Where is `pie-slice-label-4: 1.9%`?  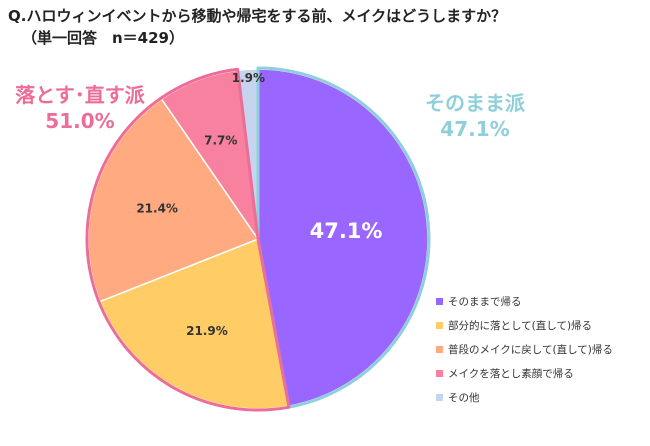
pie-slice-label-4: 1.9% is located at coordinates (248, 78).